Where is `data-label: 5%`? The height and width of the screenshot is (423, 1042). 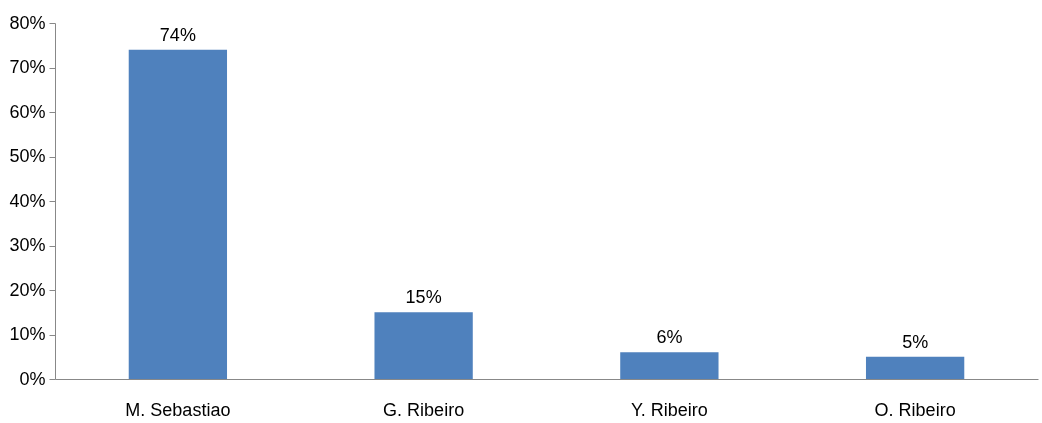 data-label: 5% is located at coordinates (915, 341).